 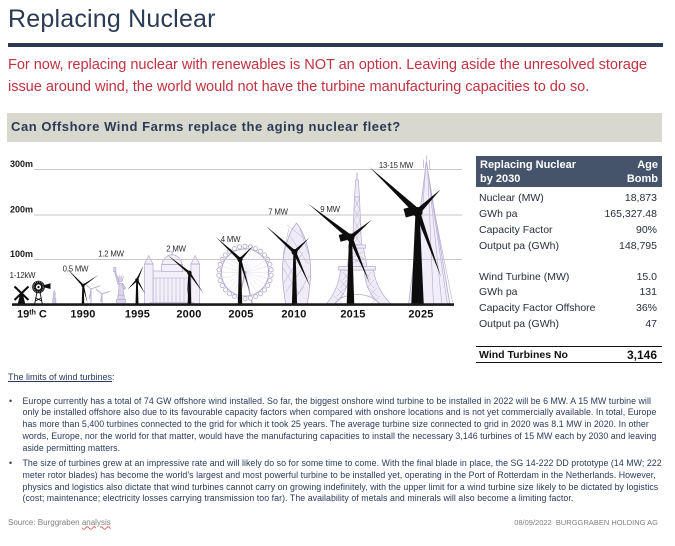 What do you see at coordinates (278, 212) in the screenshot?
I see `svg-text: 7 MW` at bounding box center [278, 212].